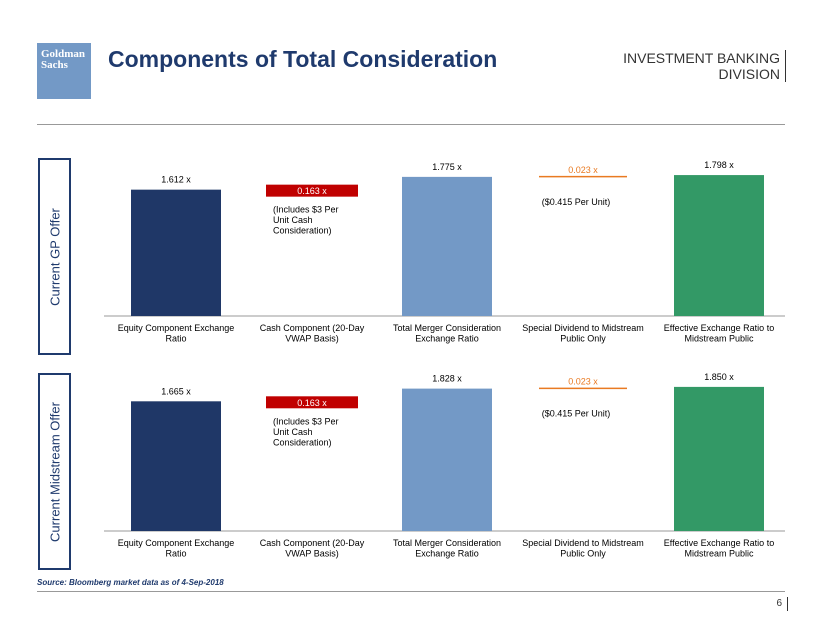 The width and height of the screenshot is (822, 635). What do you see at coordinates (175, 339) in the screenshot?
I see `gp-category-label-0-1: Ratio` at bounding box center [175, 339].